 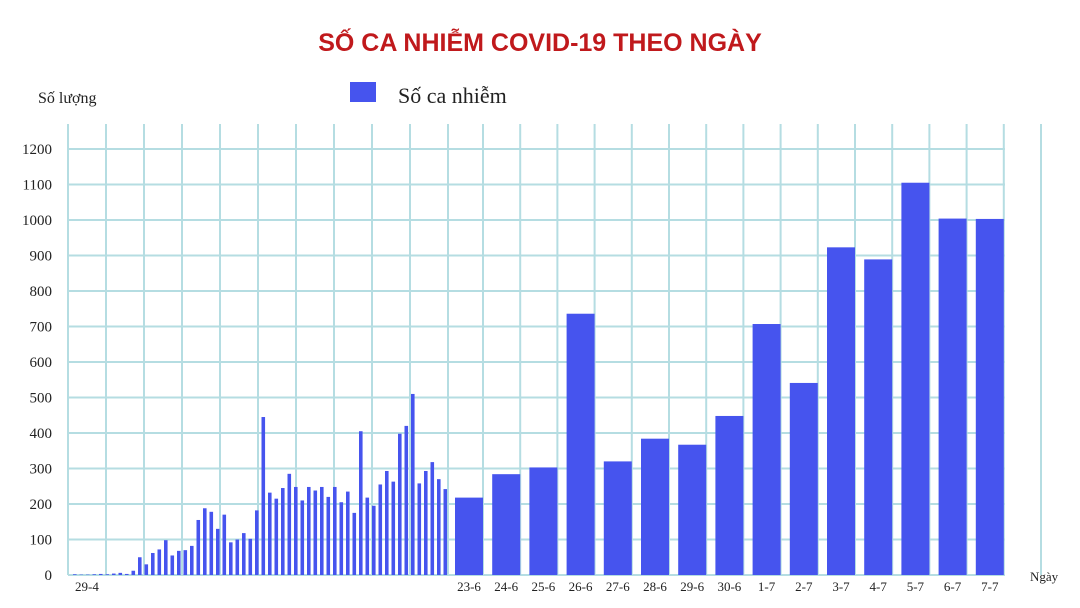 I want to click on x-tick-label: 7-7, so click(x=990, y=586).